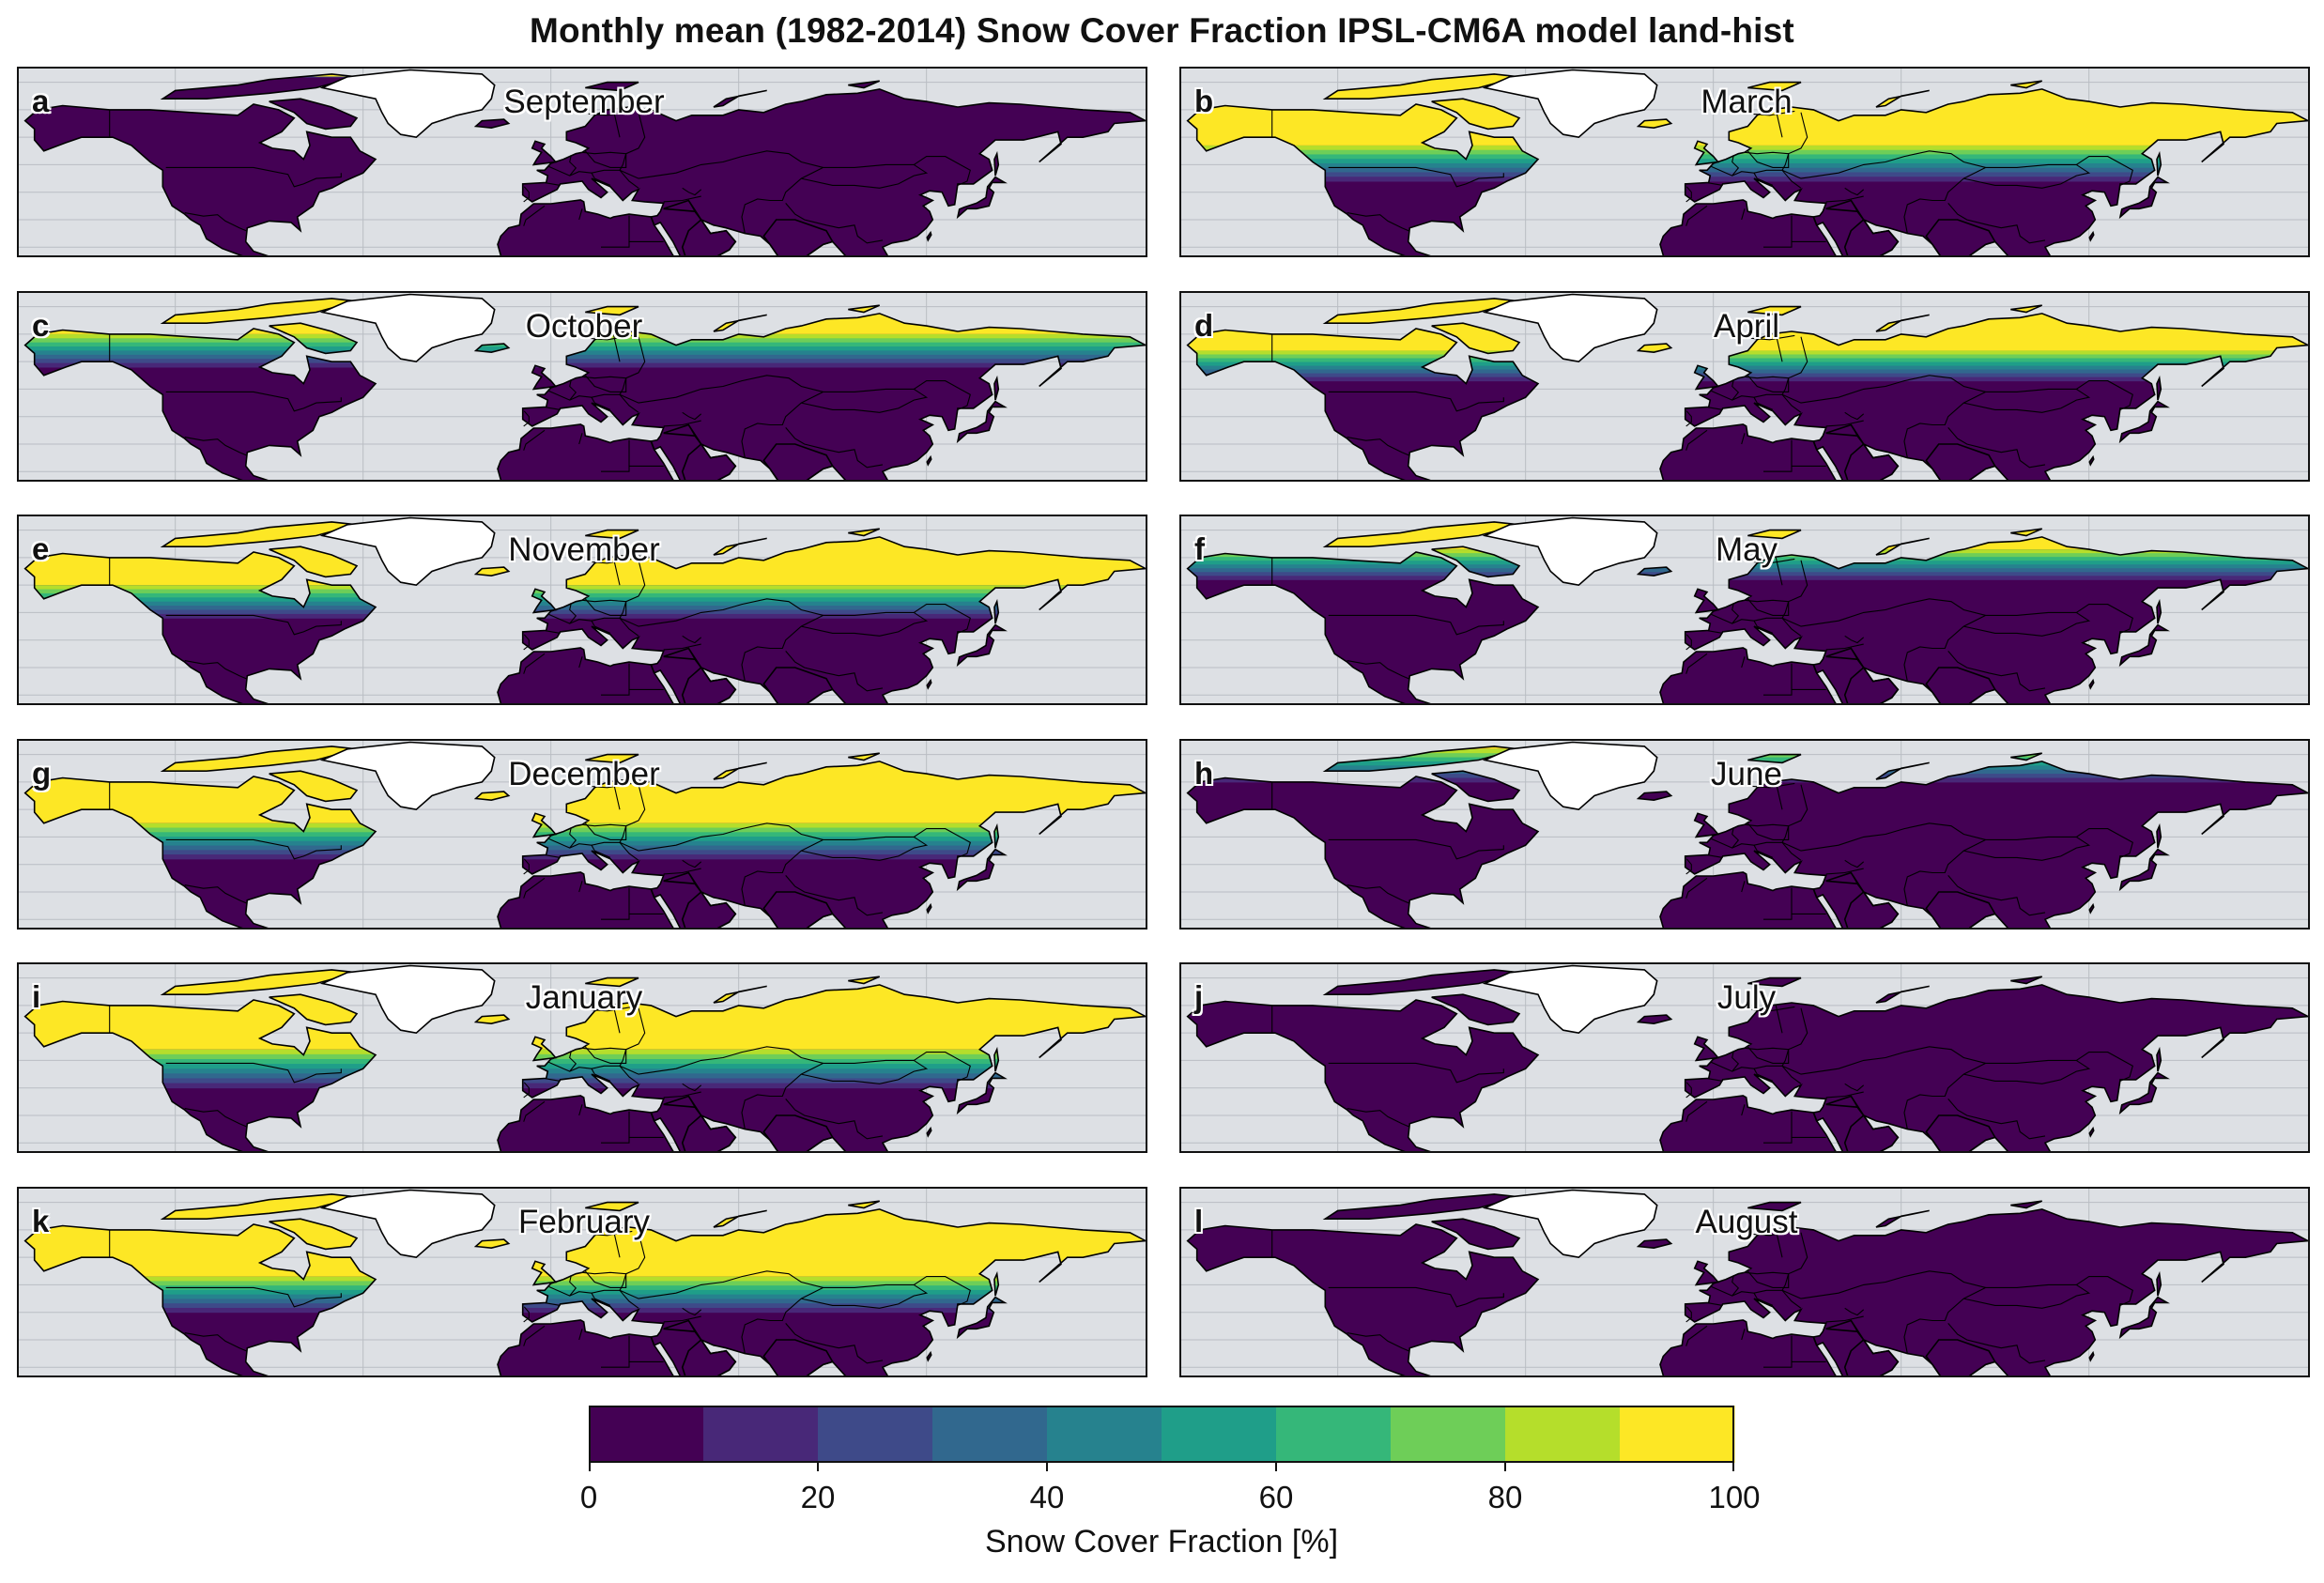 The image size is (2324, 1583). I want to click on map-panel-a: a September, so click(582, 162).